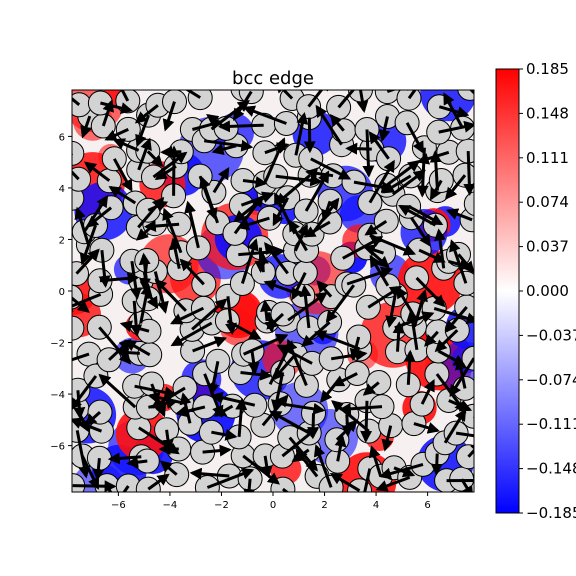 This screenshot has height=576, width=576. What do you see at coordinates (62, 189) in the screenshot?
I see `y-tick-label: 4` at bounding box center [62, 189].